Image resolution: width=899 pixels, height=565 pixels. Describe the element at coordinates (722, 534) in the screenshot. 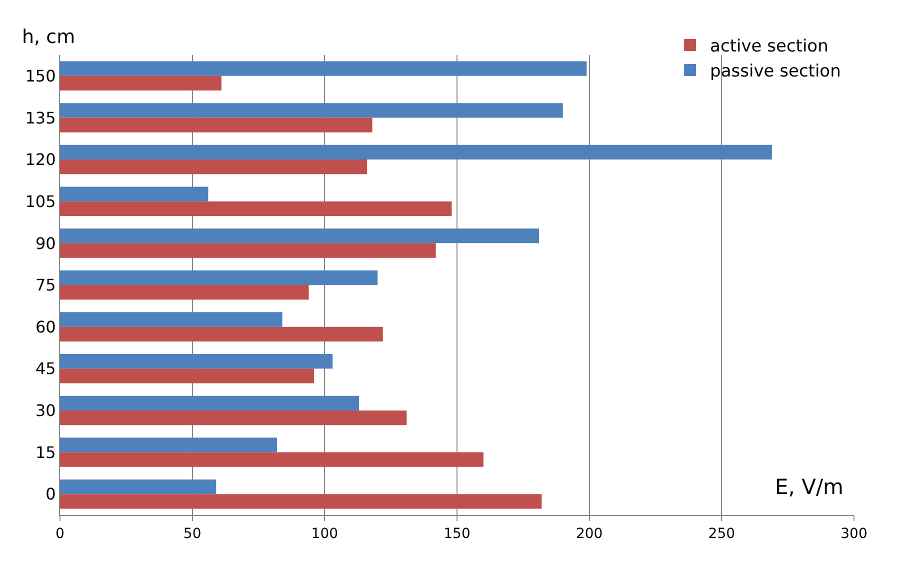

I see `x-tick-label: 250` at that location.